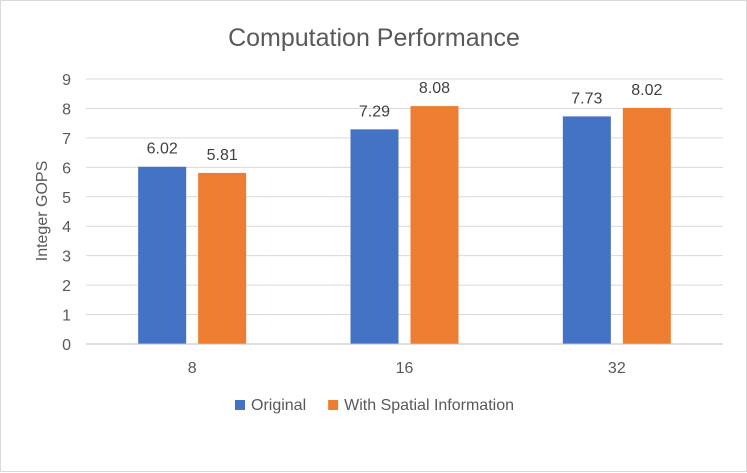 The height and width of the screenshot is (473, 747). What do you see at coordinates (617, 368) in the screenshot?
I see `x-tick-label: 32` at bounding box center [617, 368].